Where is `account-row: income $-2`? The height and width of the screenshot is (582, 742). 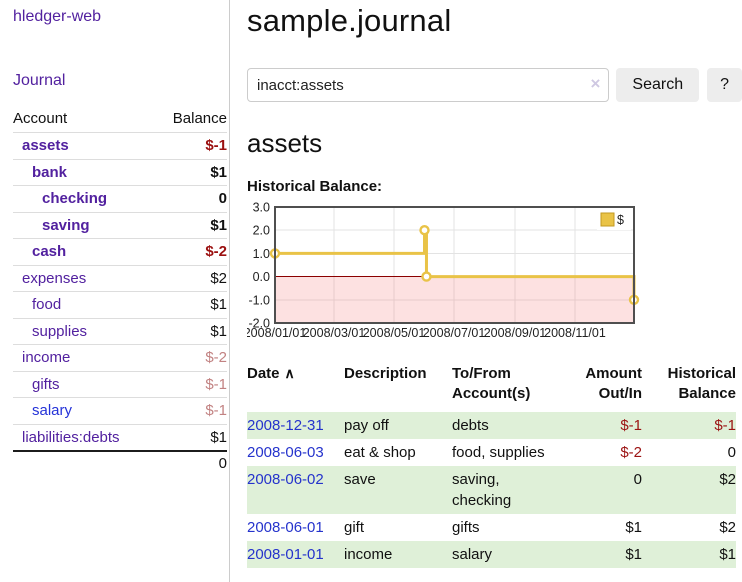
account-row: income $-2 is located at coordinates (120, 357).